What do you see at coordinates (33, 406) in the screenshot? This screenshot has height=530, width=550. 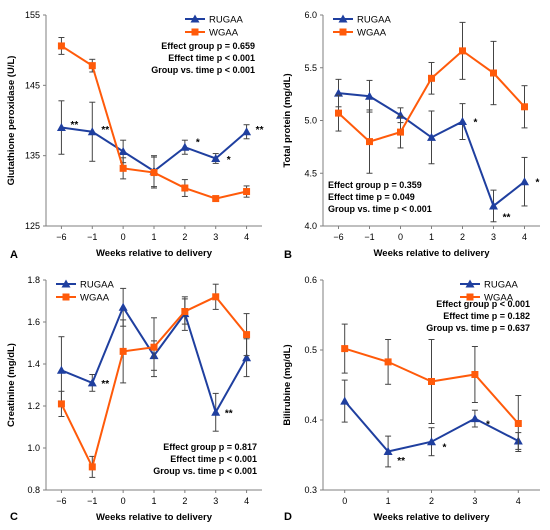 I see `y-tick-label: 1.2` at bounding box center [33, 406].